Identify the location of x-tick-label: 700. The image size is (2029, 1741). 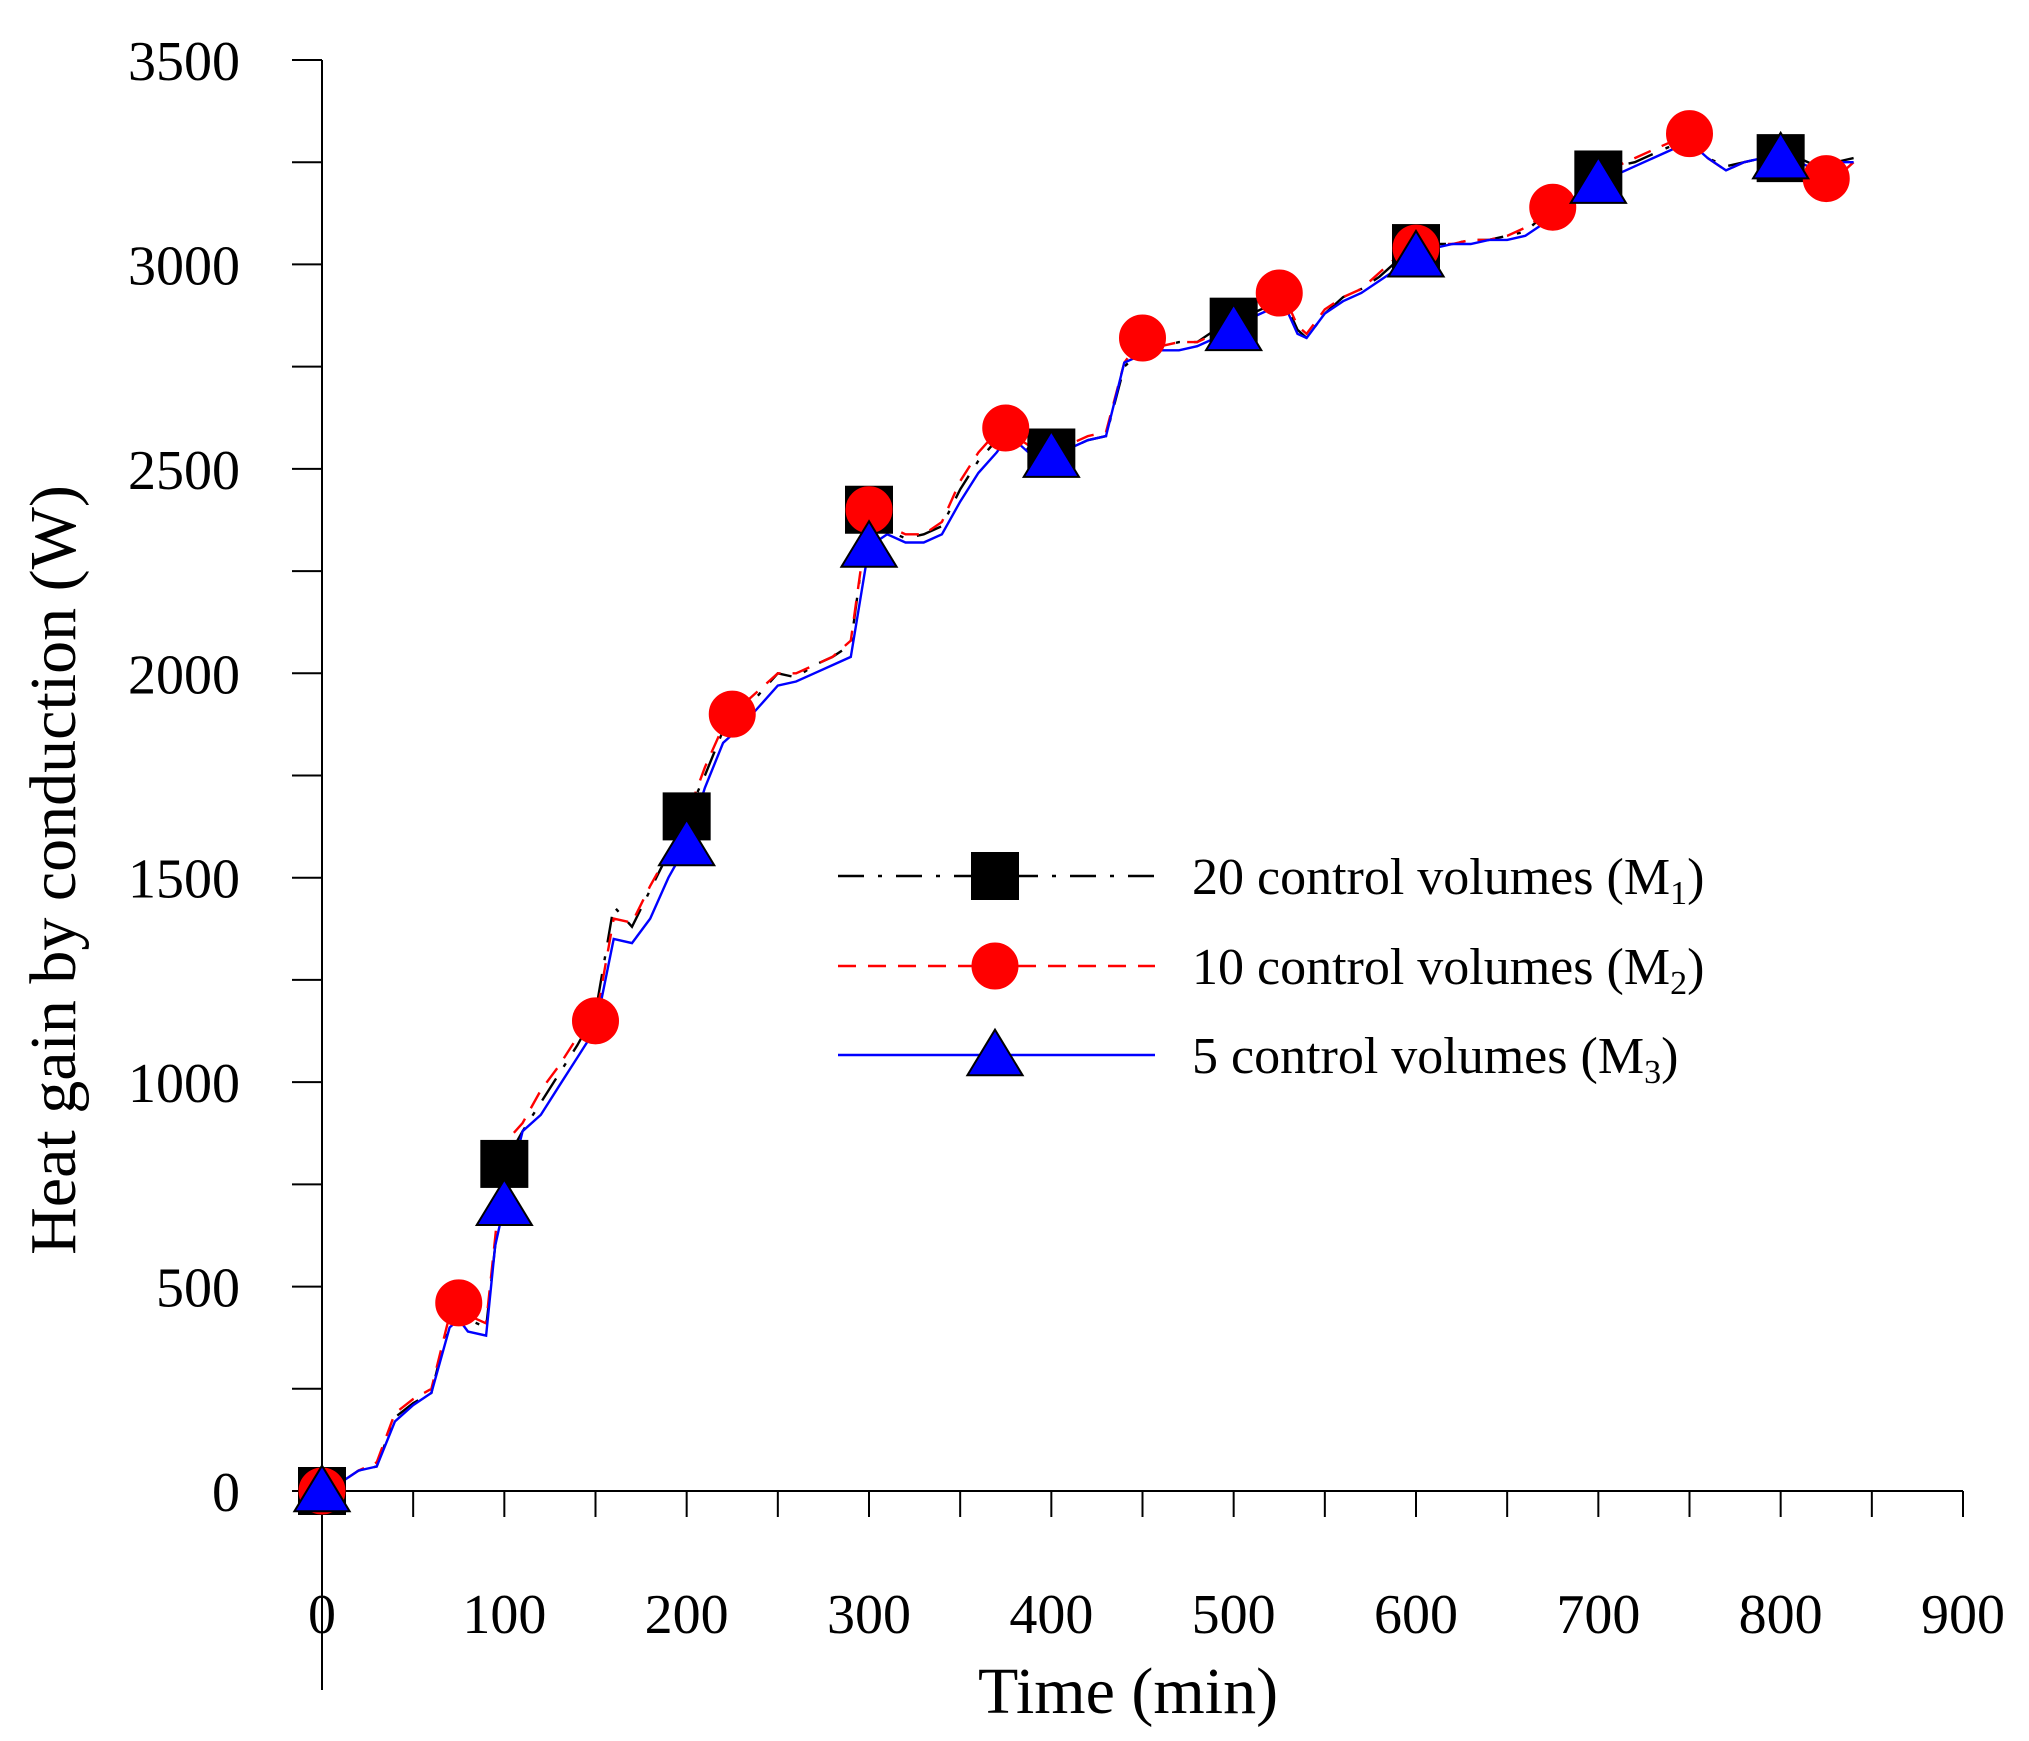
(1598, 1615).